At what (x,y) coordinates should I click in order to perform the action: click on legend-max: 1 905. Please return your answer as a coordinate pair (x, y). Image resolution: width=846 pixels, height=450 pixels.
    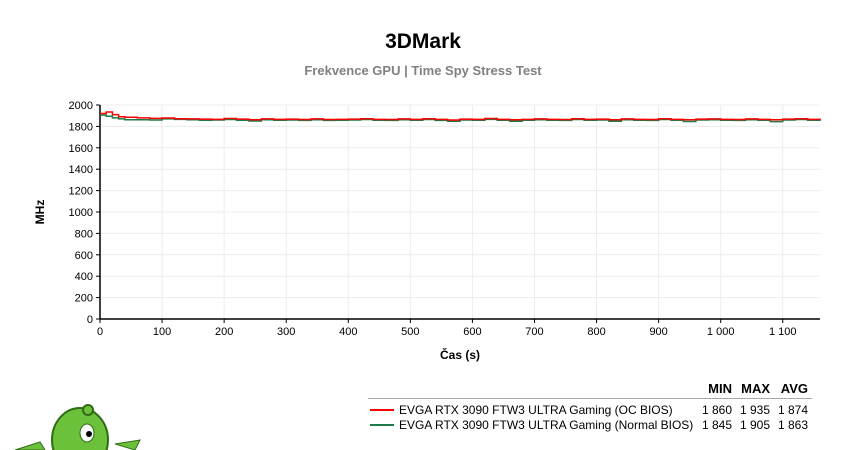
    Looking at the image, I should click on (754, 425).